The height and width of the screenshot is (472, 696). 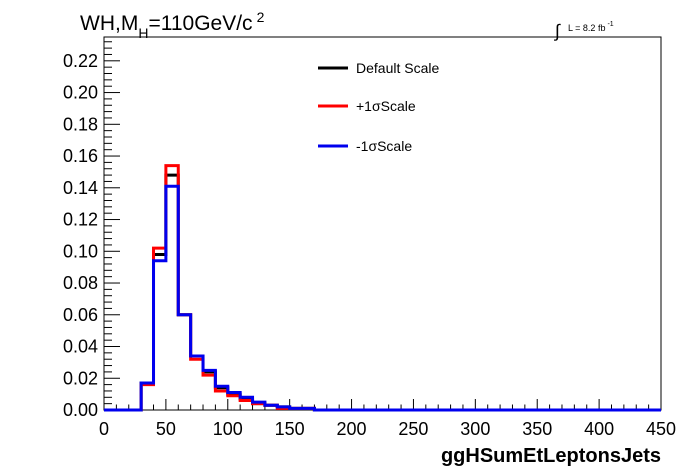 I want to click on x-tick-label: 100, so click(x=228, y=429).